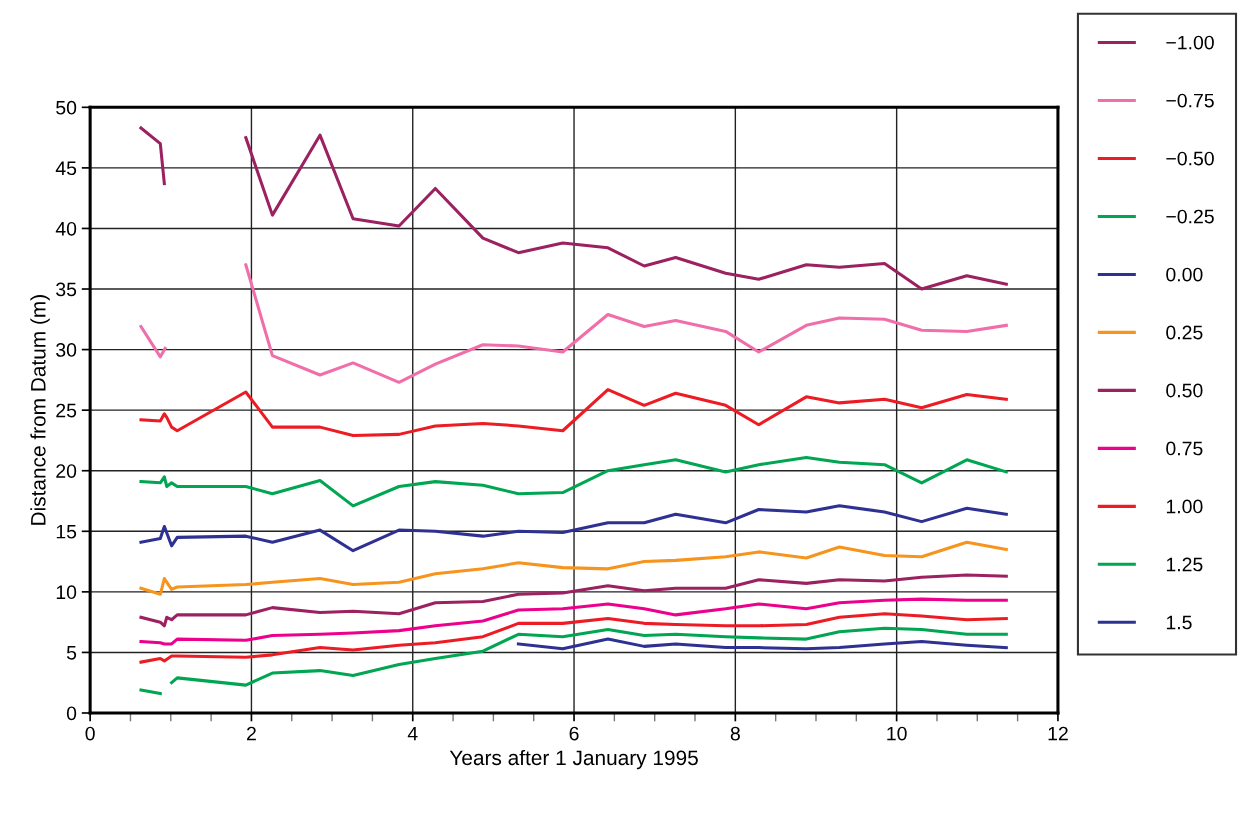 The width and height of the screenshot is (1252, 813). Describe the element at coordinates (1190, 100) in the screenshot. I see `legend-label: −0.75` at that location.